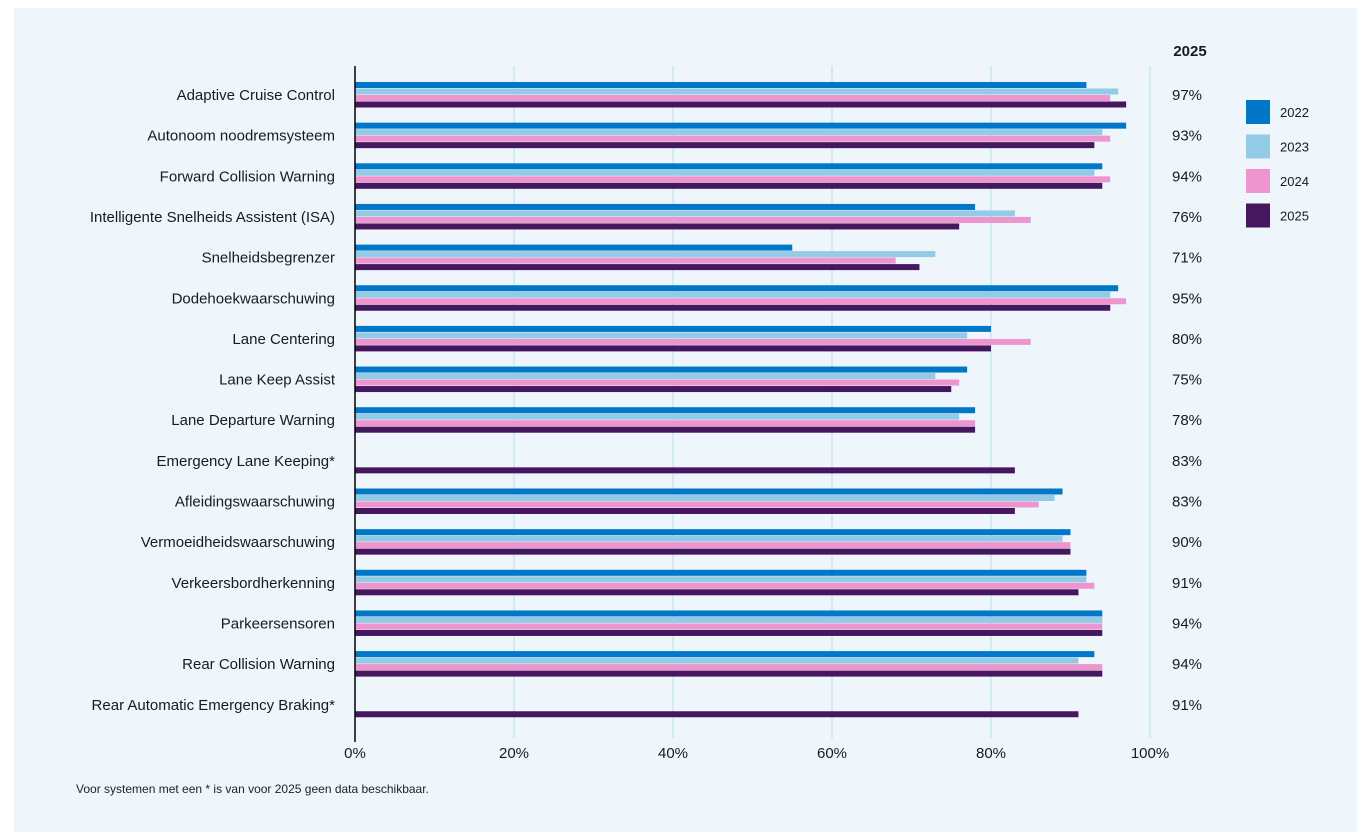  I want to click on value-label: 71%, so click(1187, 258).